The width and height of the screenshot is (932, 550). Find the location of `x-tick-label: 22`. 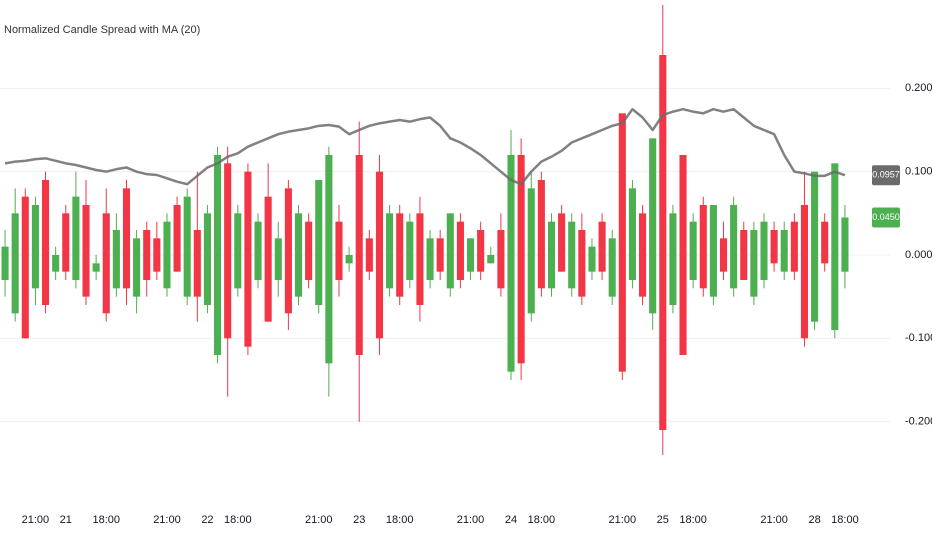

x-tick-label: 22 is located at coordinates (207, 520).